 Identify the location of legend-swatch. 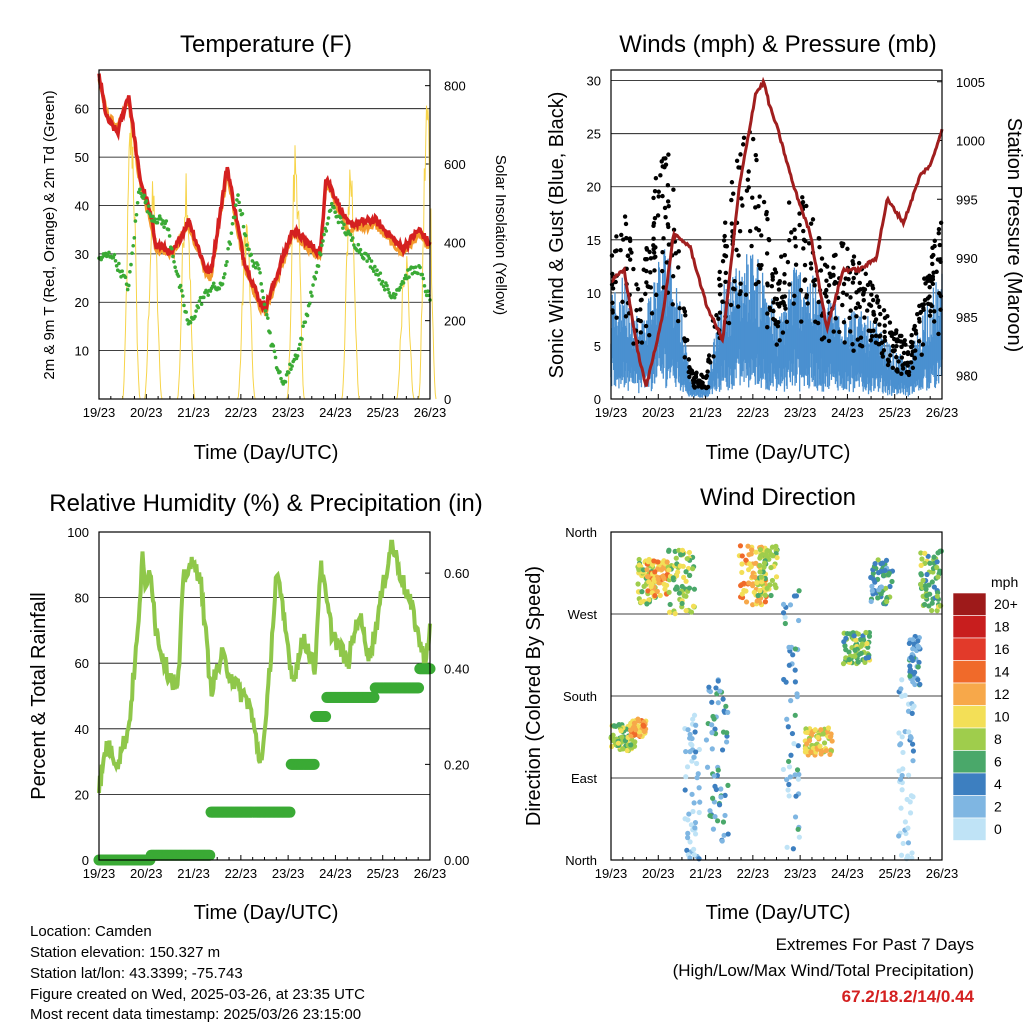
(969, 649).